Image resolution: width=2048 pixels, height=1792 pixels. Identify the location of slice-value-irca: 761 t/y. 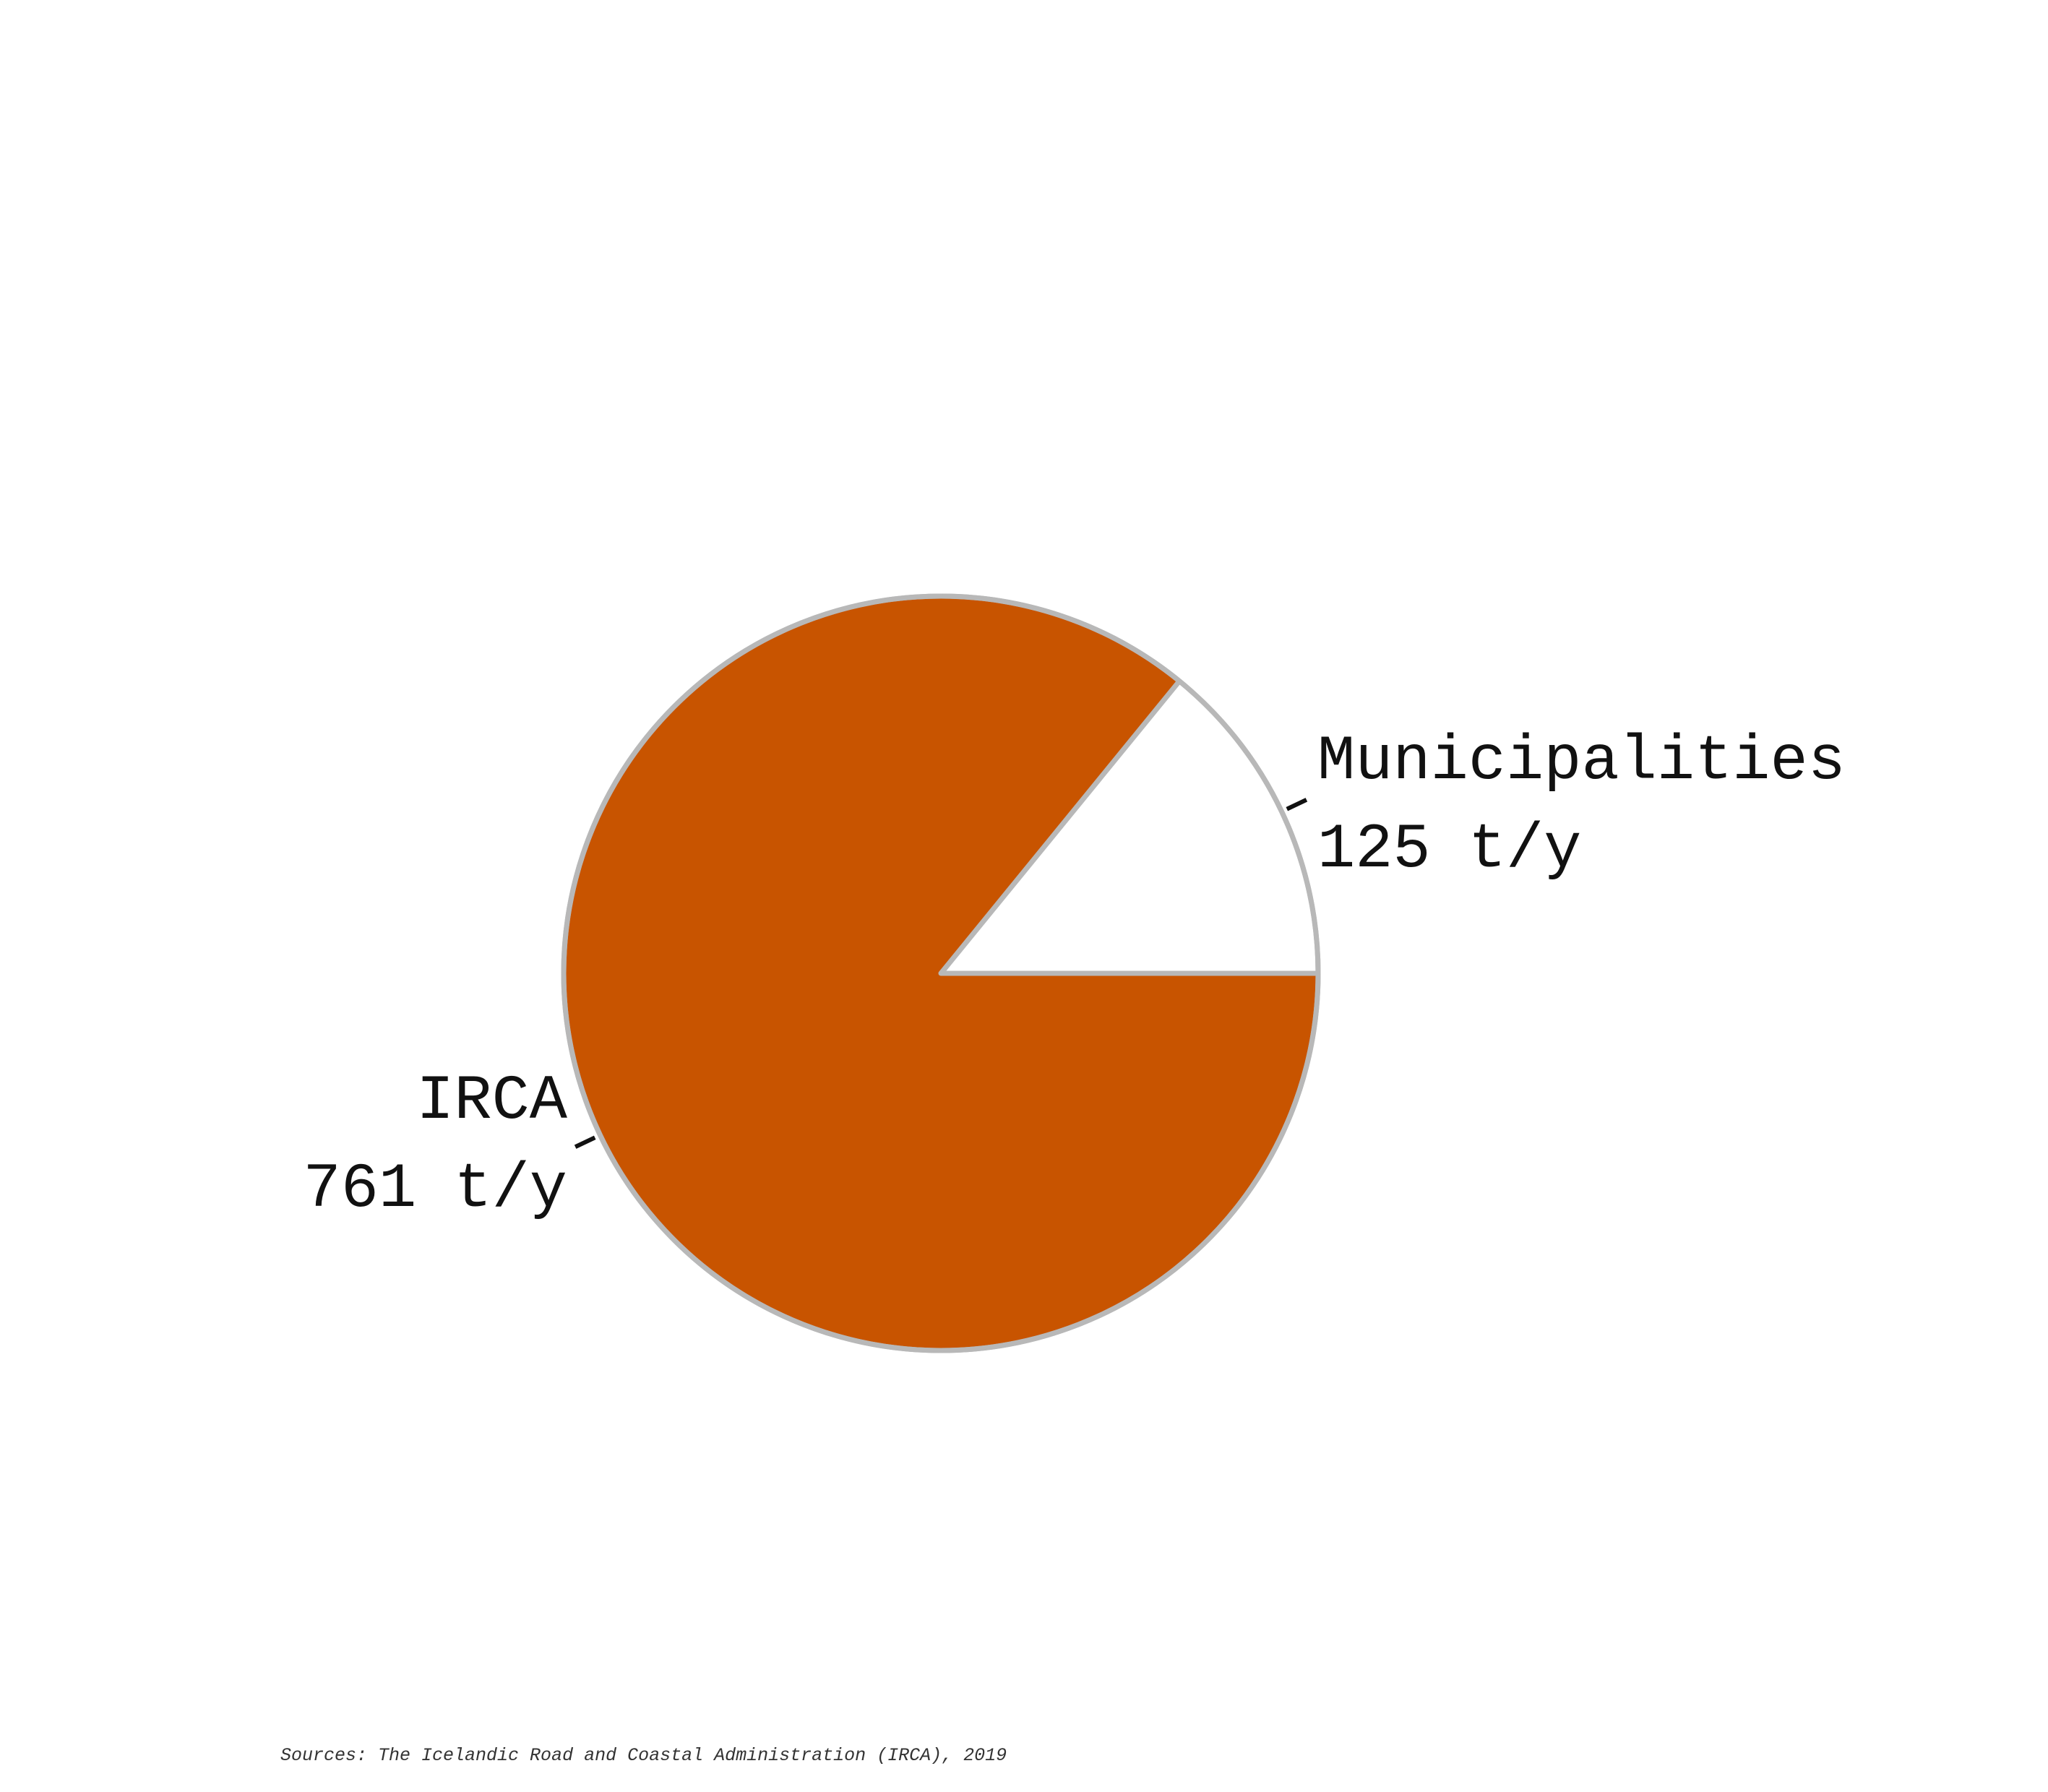
(435, 1190).